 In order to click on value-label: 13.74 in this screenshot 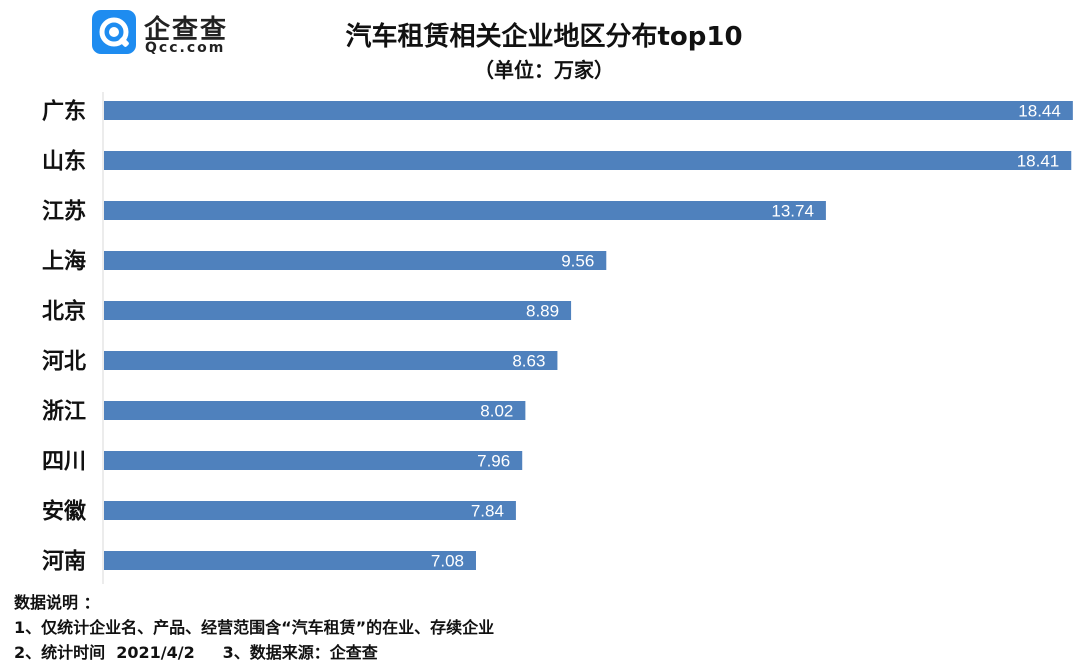, I will do `click(792, 211)`.